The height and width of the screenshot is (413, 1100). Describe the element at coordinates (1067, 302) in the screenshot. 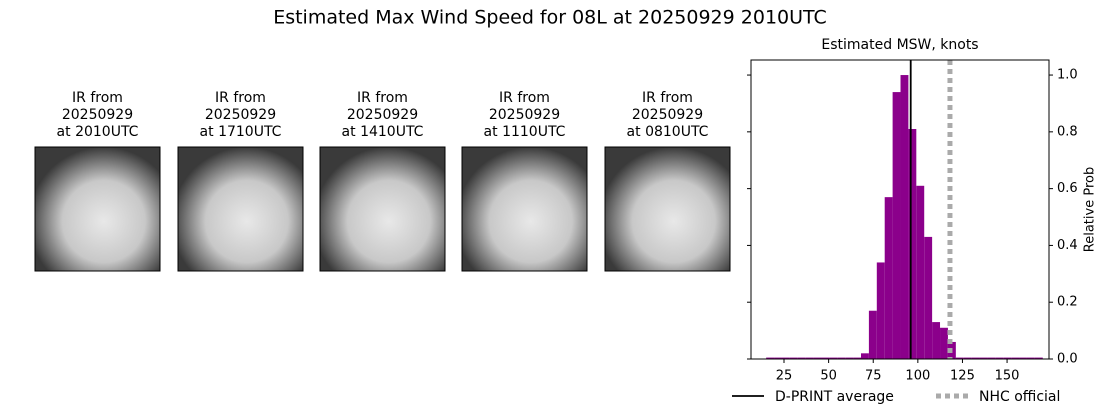

I see `y-tick-label: 0.2` at that location.